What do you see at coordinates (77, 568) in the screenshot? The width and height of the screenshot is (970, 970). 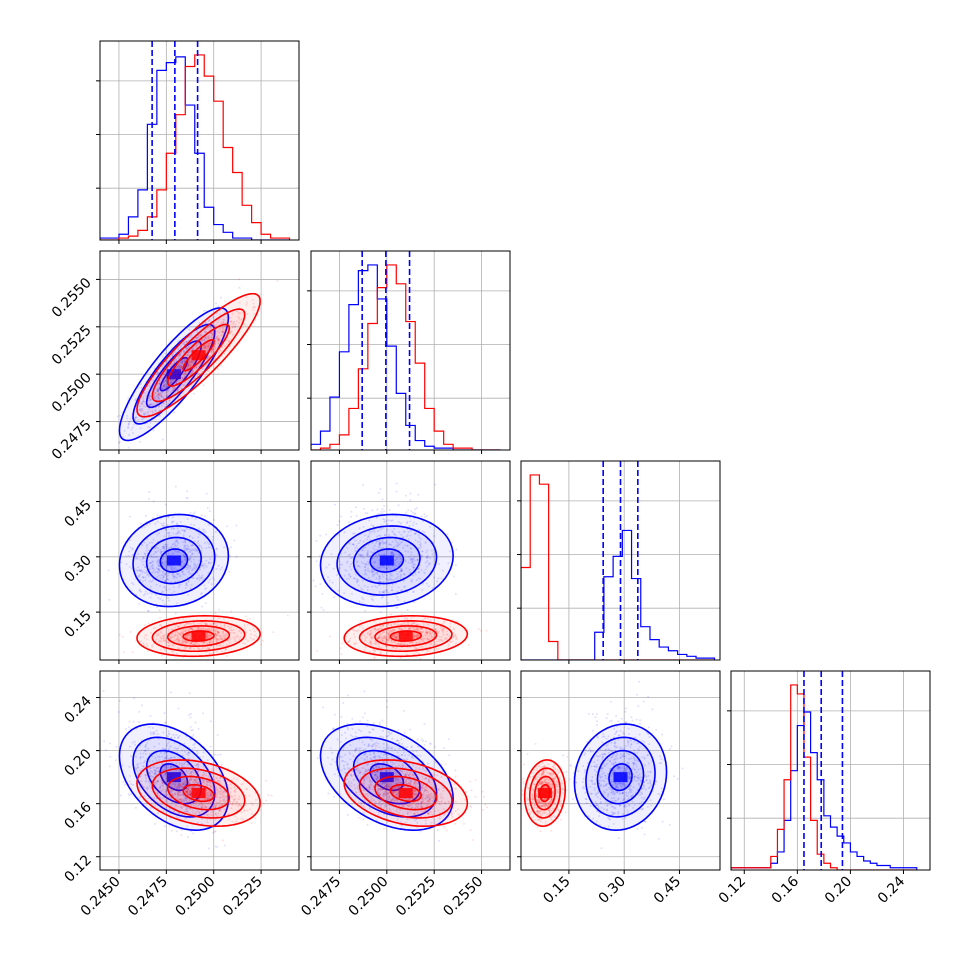 I see `y-tick-label: 0.30` at bounding box center [77, 568].